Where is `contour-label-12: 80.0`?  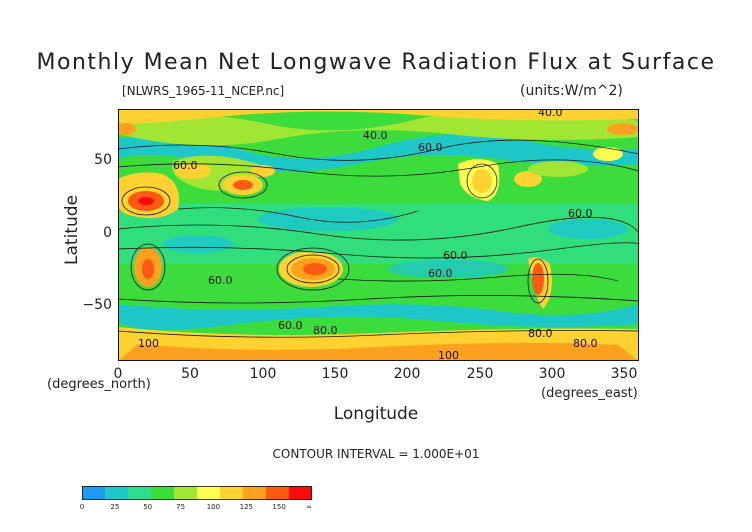 contour-label-12: 80.0 is located at coordinates (585, 343).